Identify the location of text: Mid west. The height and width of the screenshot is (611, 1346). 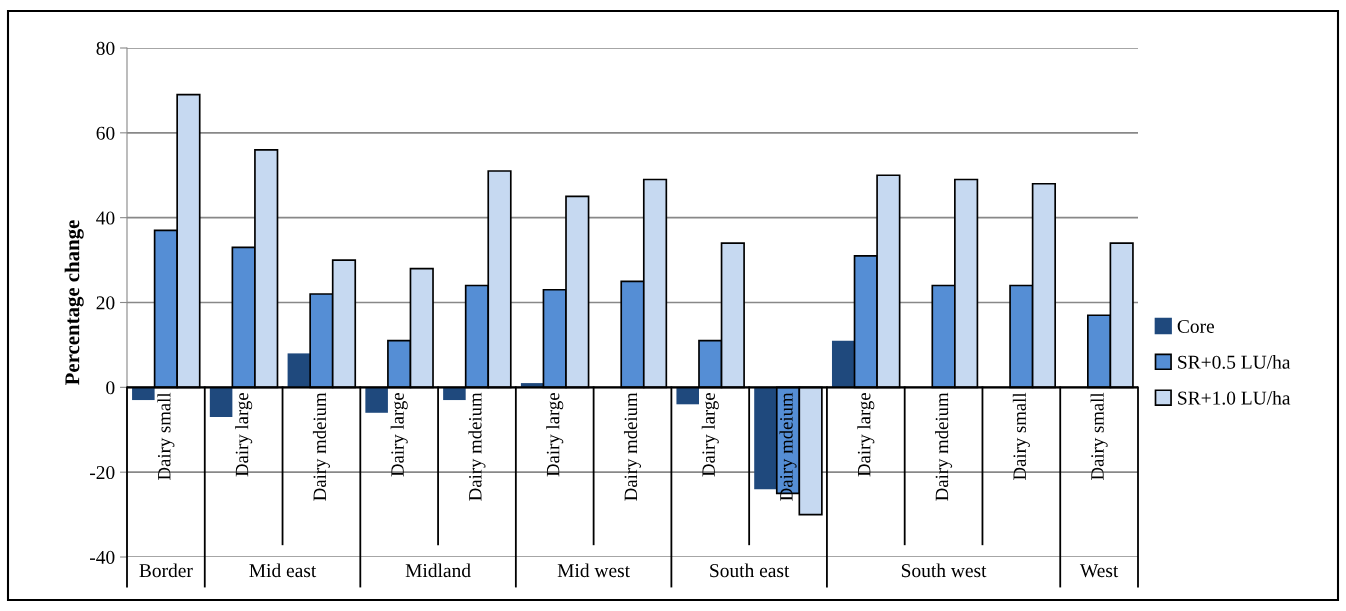
(593, 570).